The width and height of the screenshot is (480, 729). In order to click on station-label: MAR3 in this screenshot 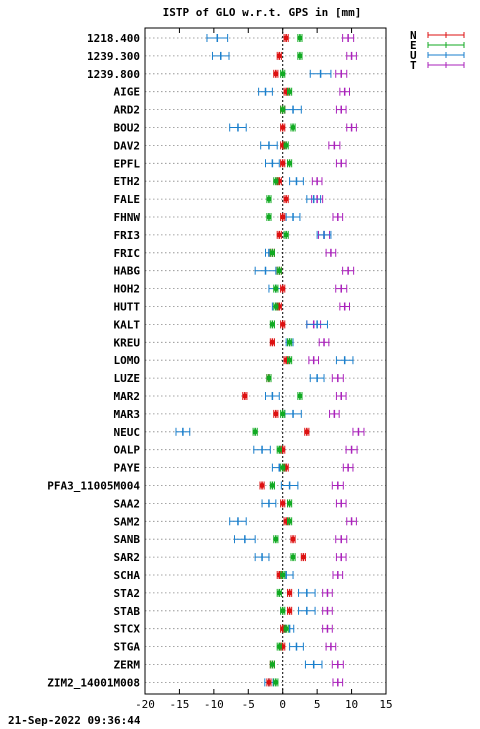, I will do `click(127, 414)`.